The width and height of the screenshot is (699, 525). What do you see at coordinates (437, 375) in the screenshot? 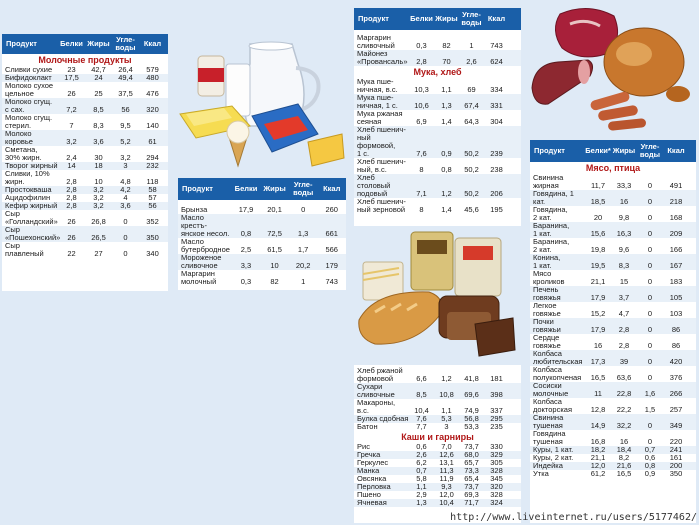
I see `table-row: Хлеб ржаной формовой 6,6 1,2 41,8 181` at bounding box center [437, 375].